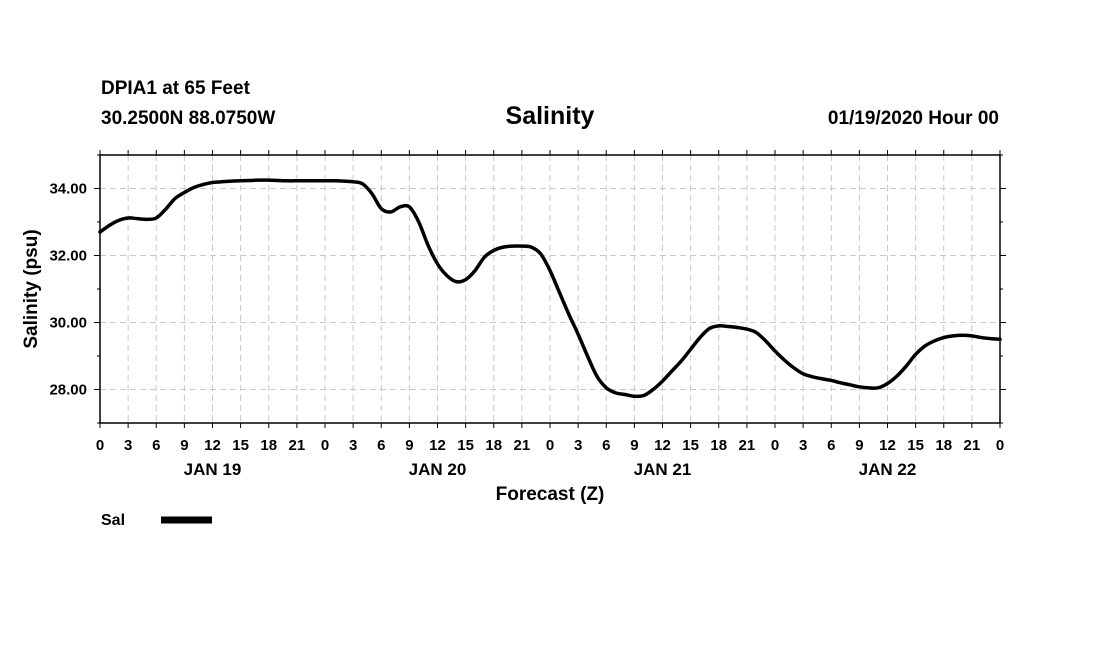 This screenshot has height=650, width=1100. Describe the element at coordinates (113, 520) in the screenshot. I see `legend-label-sal: Sal` at that location.